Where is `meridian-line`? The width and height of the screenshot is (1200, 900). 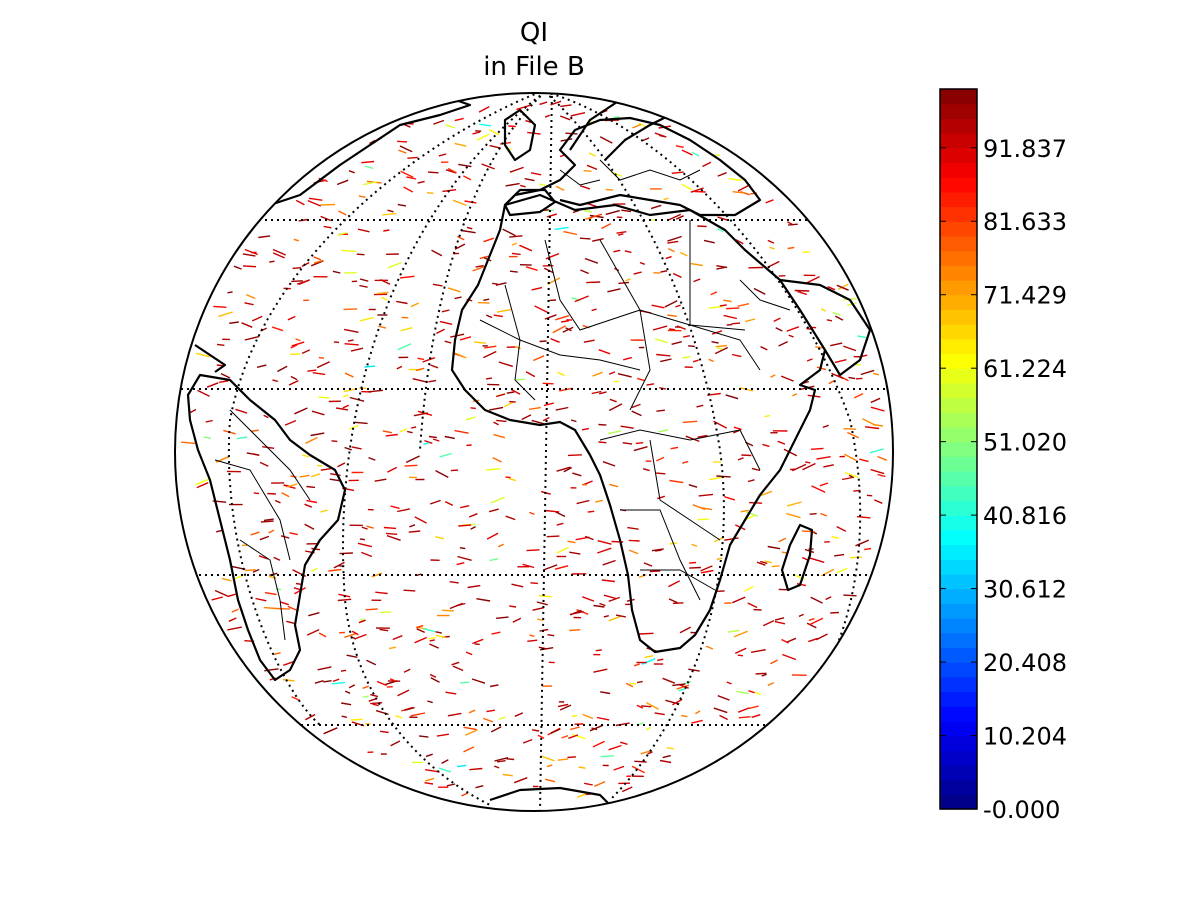 meridian-line is located at coordinates (634, 447).